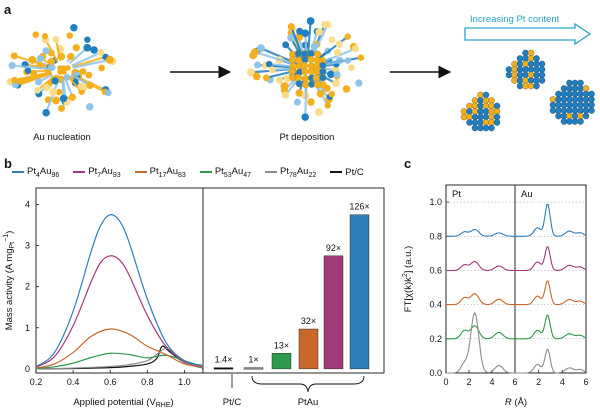 The width and height of the screenshot is (600, 408). What do you see at coordinates (480, 299) in the screenshot?
I see `exafs-trace-pt` at bounding box center [480, 299].